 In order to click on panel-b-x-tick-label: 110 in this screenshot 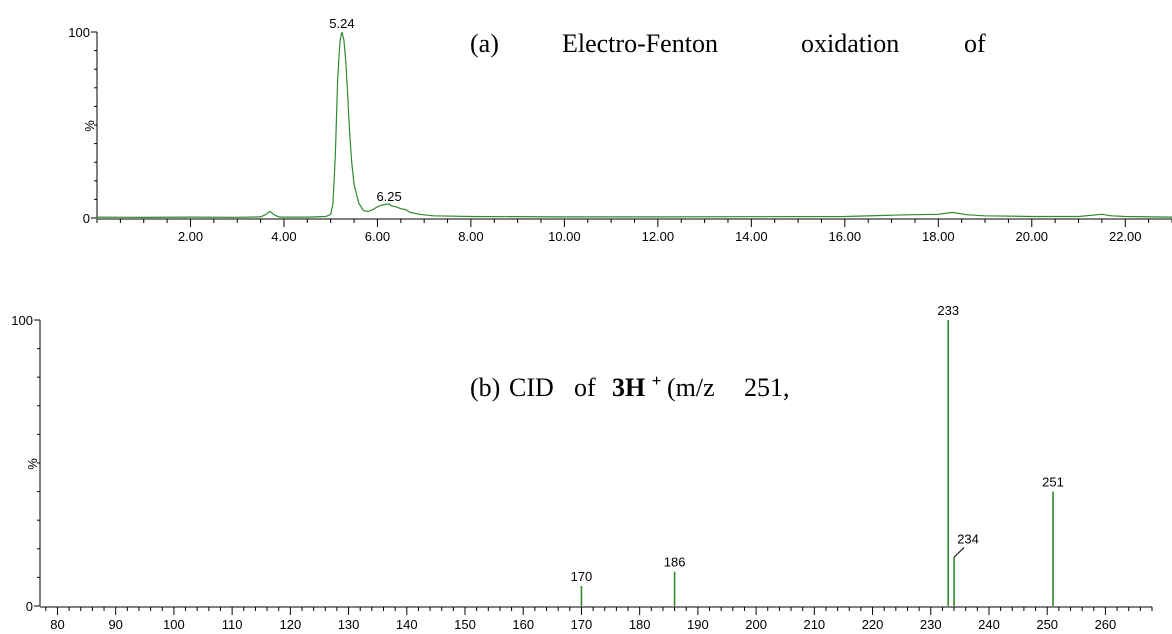, I will do `click(232, 624)`.